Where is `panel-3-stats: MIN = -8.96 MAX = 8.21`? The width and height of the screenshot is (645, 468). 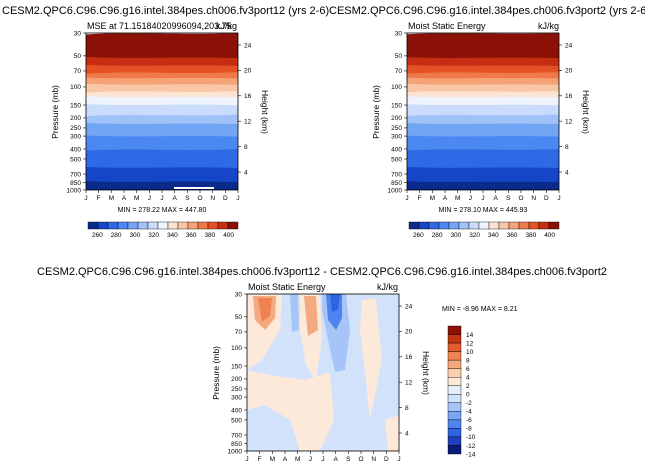 panel-3-stats: MIN = -8.96 MAX = 8.21 is located at coordinates (480, 309).